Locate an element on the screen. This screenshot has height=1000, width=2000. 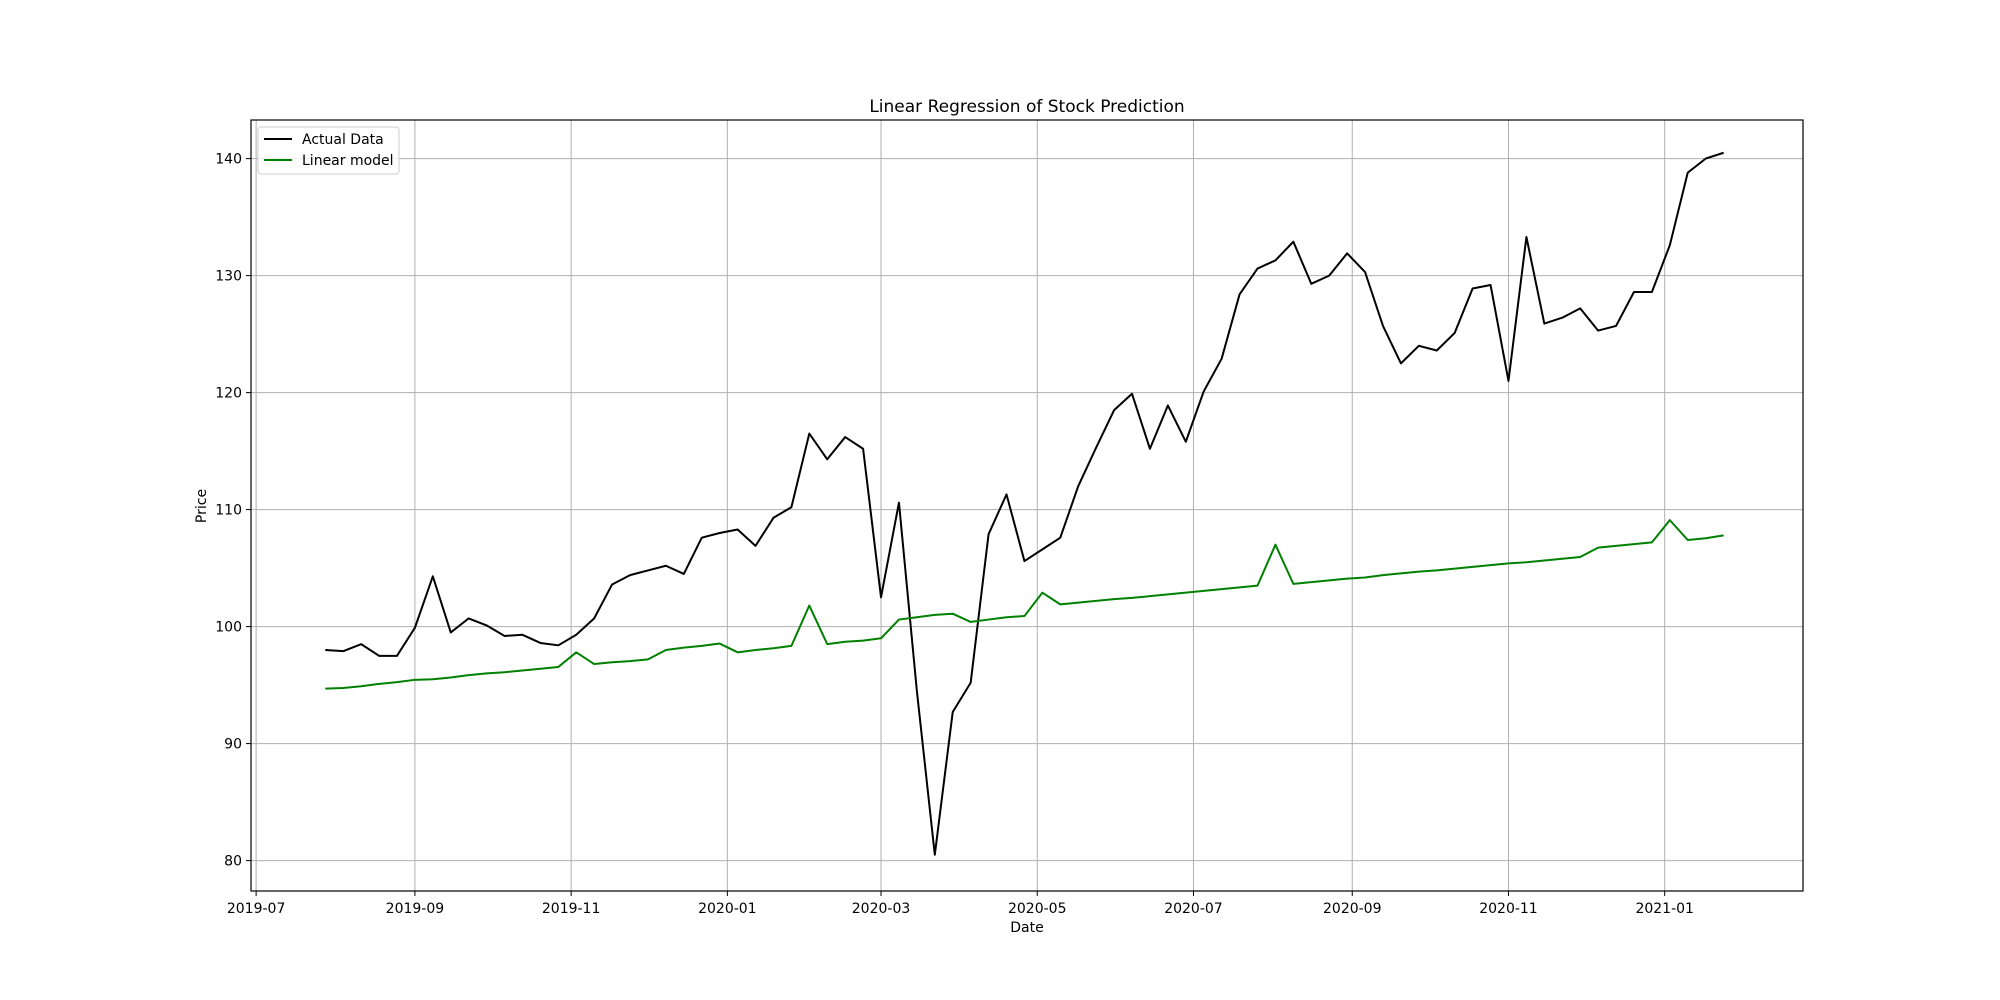
series-line-linear-model is located at coordinates (1024, 604).